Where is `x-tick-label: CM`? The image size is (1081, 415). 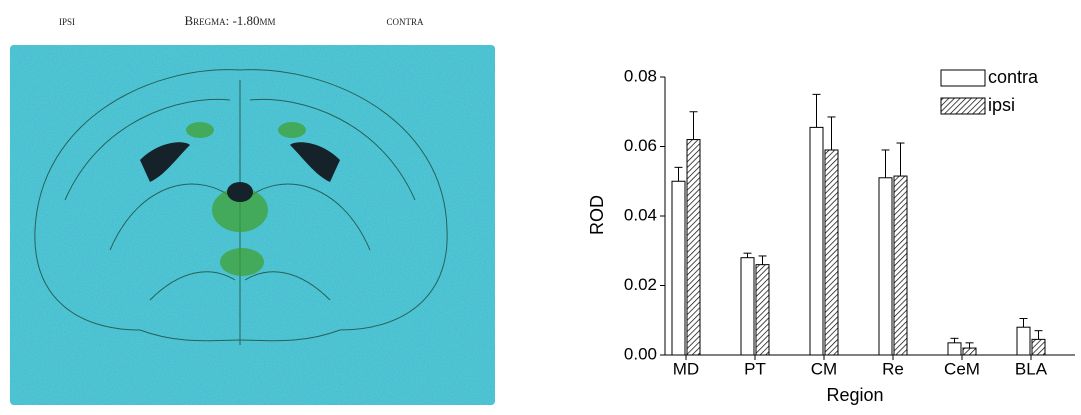 x-tick-label: CM is located at coordinates (824, 368).